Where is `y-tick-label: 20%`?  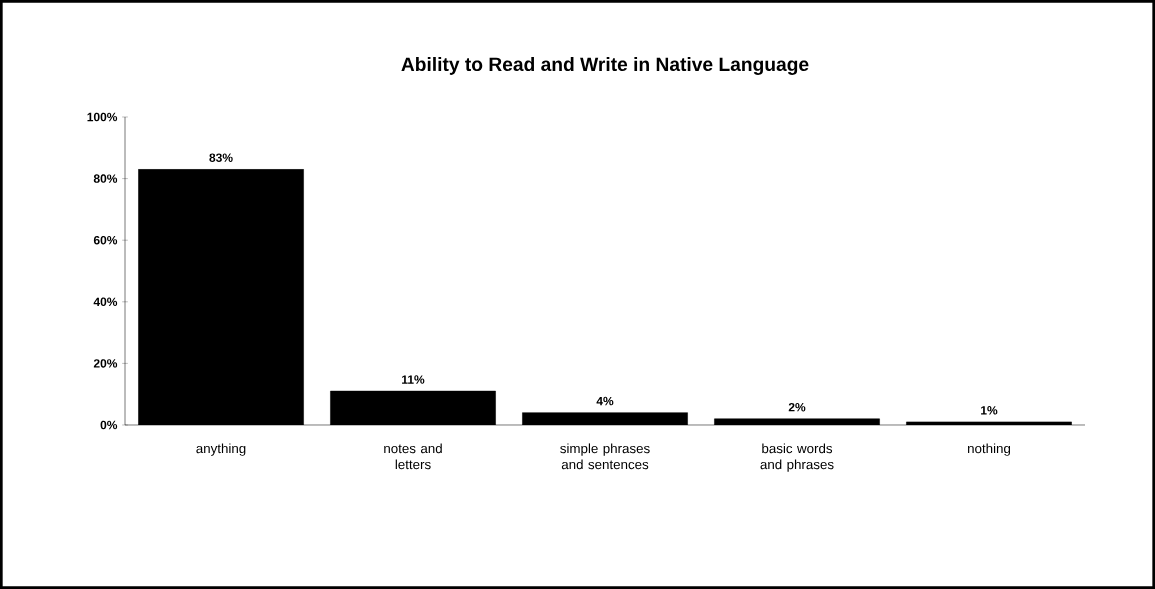
y-tick-label: 20% is located at coordinates (105, 363).